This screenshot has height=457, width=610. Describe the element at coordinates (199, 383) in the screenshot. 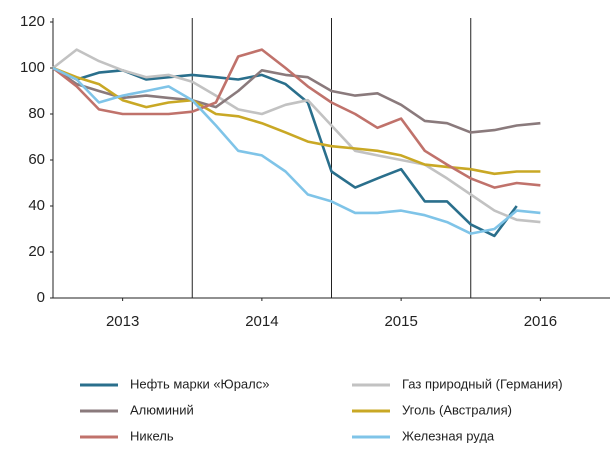

I see `legend-label: Нефть марки «Юралс»` at that location.